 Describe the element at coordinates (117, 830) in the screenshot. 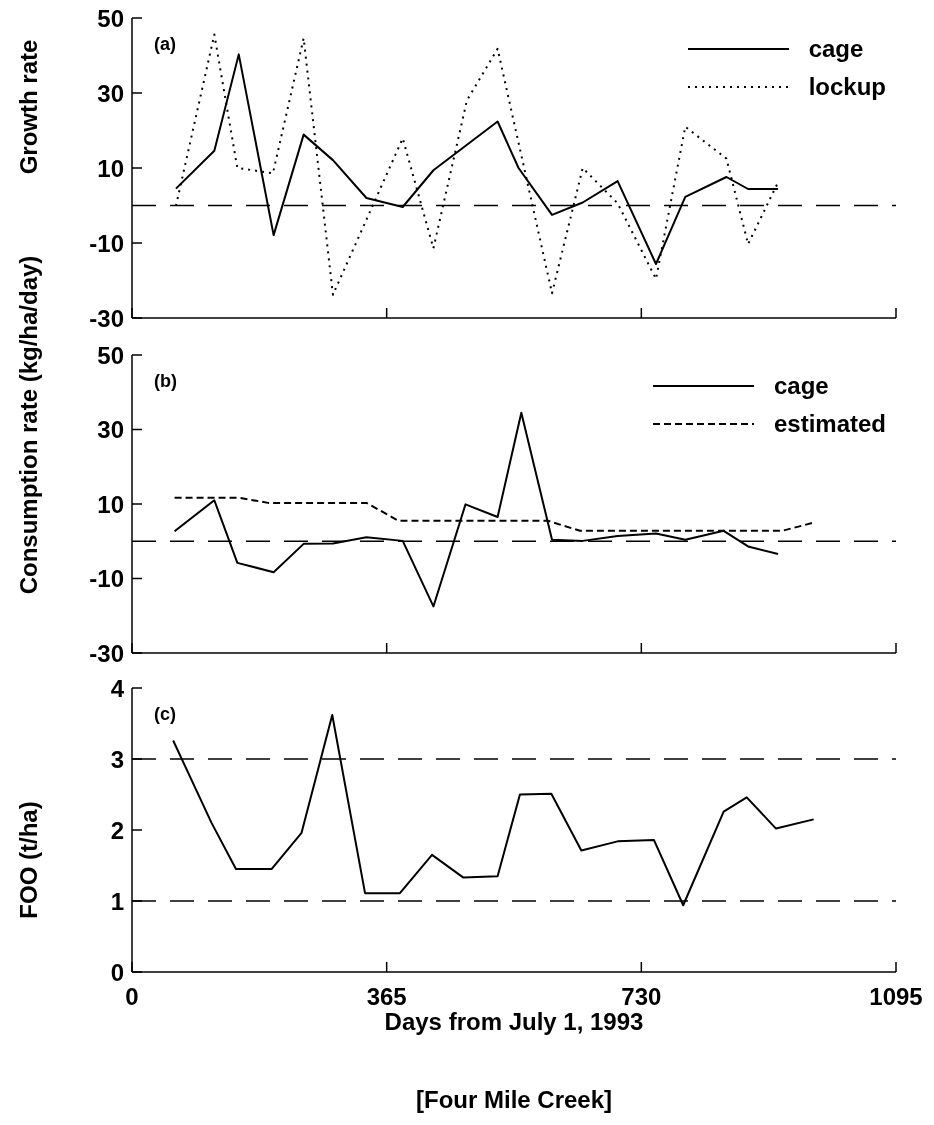

I see `y-tick-label: 2` at that location.